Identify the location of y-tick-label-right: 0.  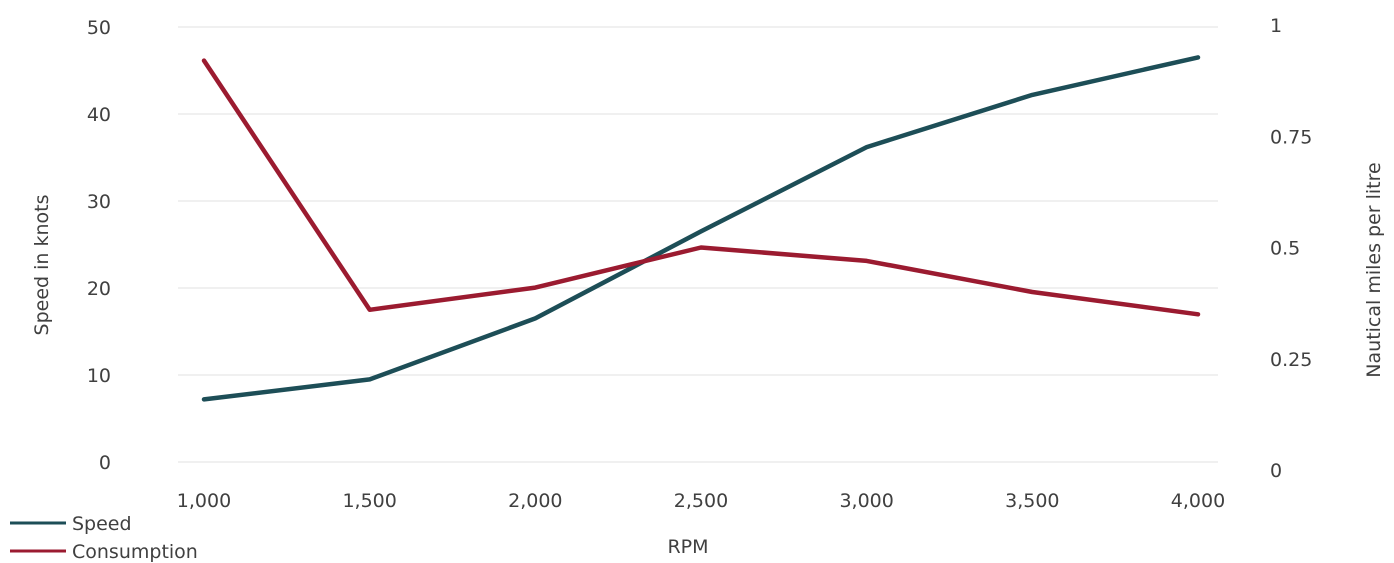
(1276, 471).